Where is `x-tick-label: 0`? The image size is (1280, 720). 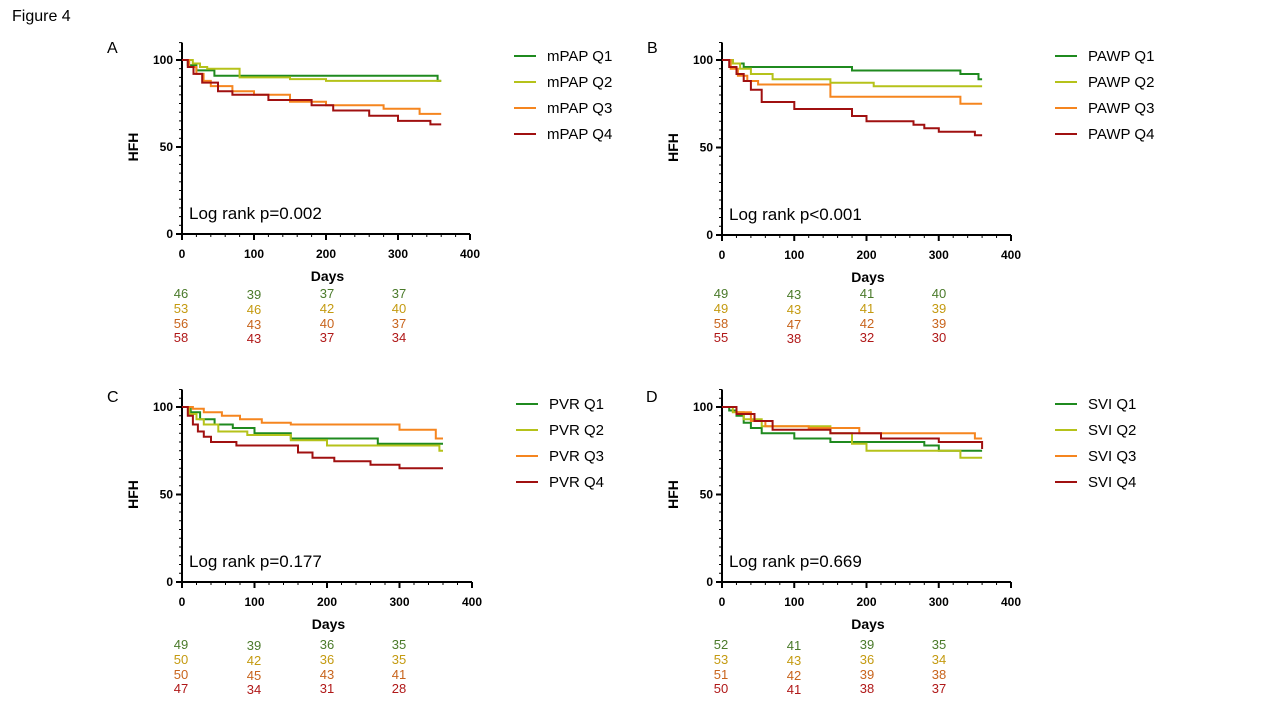
x-tick-label: 0 is located at coordinates (722, 602).